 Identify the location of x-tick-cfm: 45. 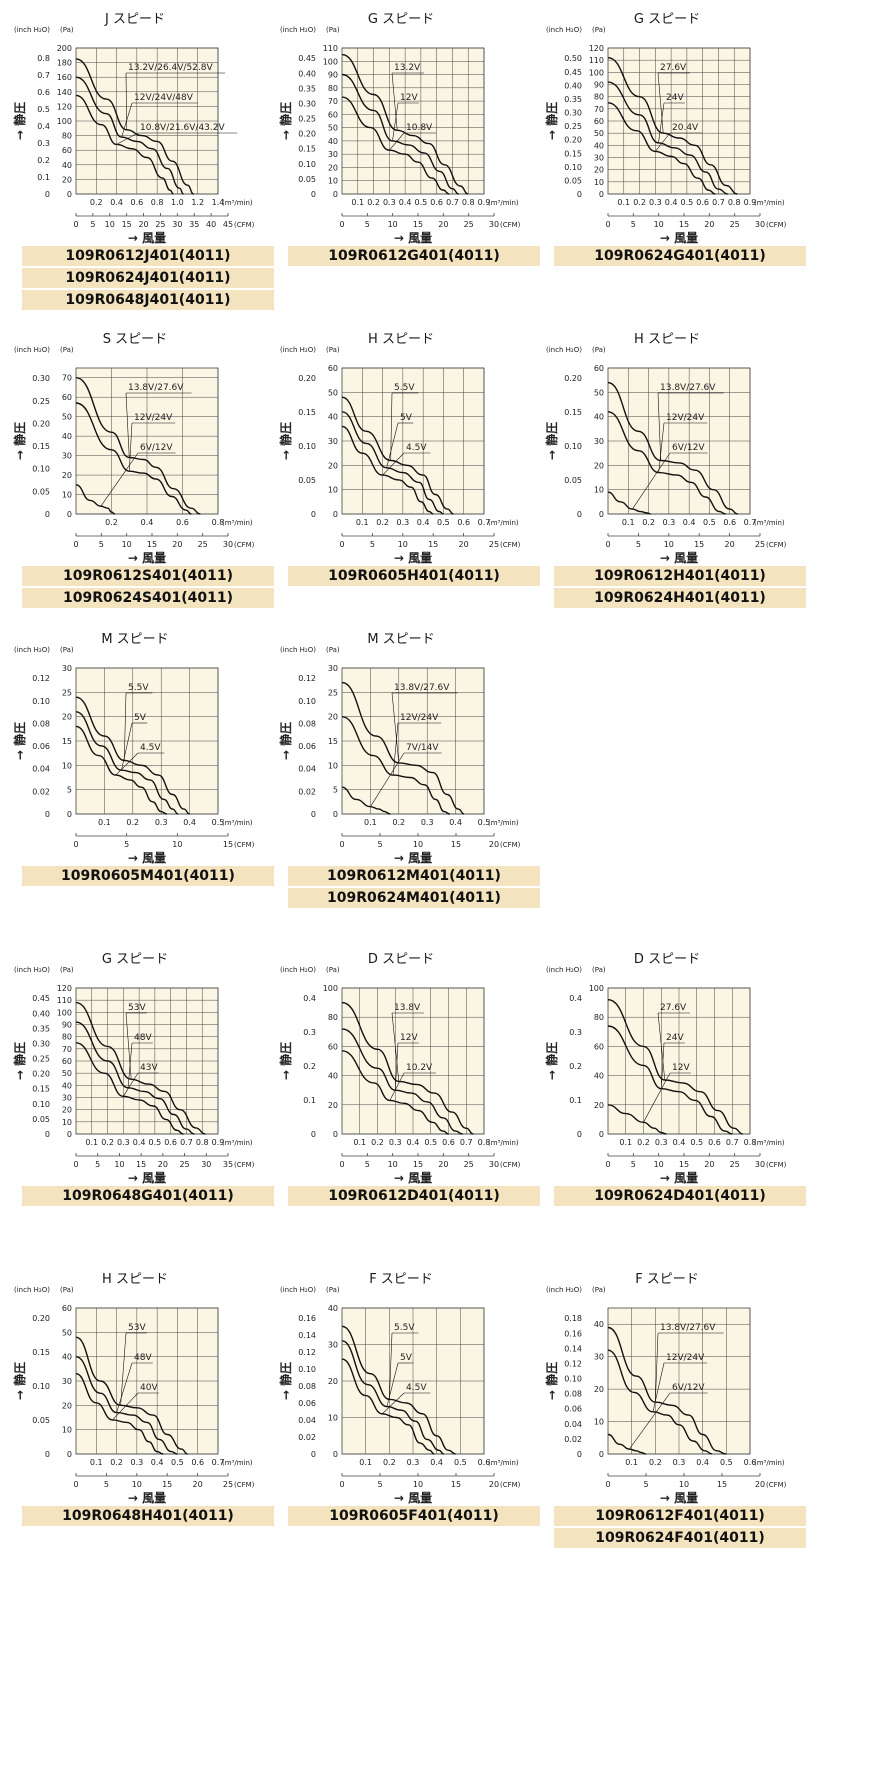
(228, 224).